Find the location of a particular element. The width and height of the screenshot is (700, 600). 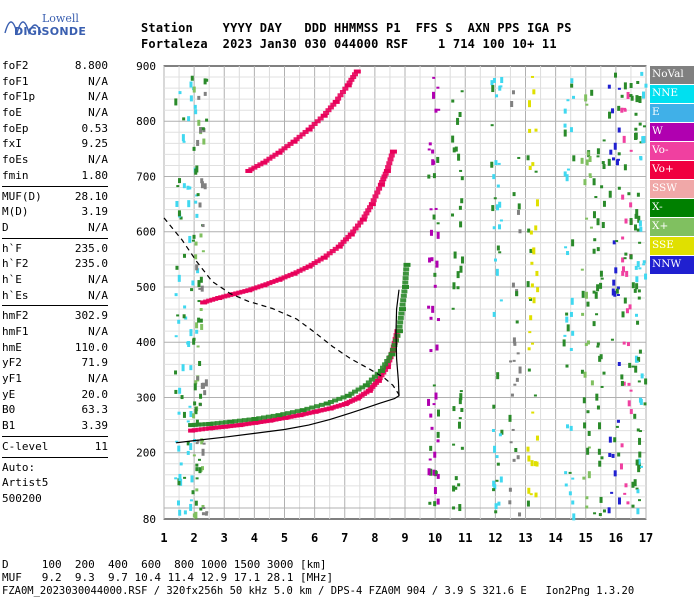

x-tick-label: 11 is located at coordinates (465, 538).